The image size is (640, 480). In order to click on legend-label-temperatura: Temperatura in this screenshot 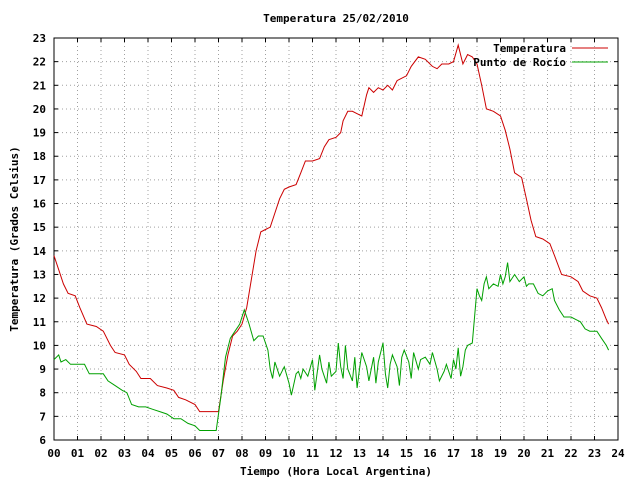, I will do `click(529, 48)`.